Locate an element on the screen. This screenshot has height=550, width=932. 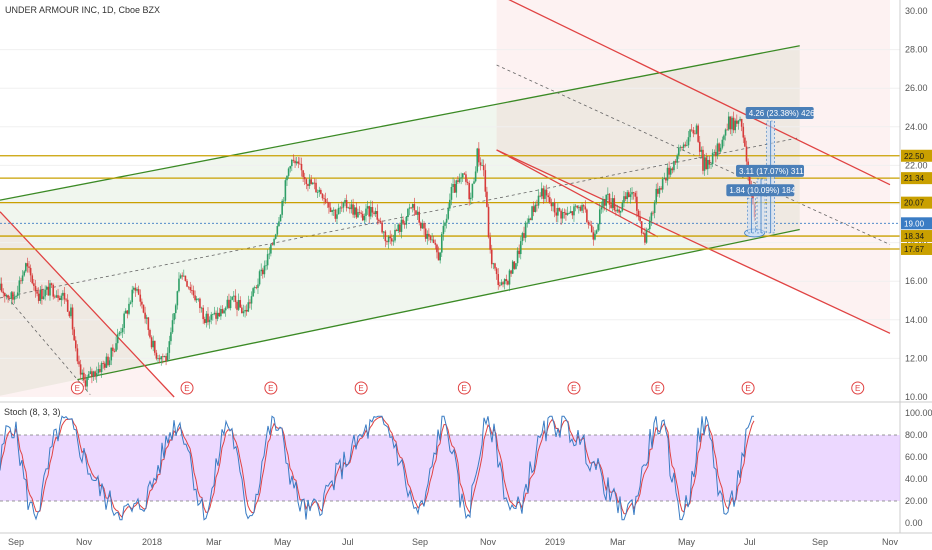
measure-label: 3.11 (17.07%) 311 is located at coordinates (771, 171).